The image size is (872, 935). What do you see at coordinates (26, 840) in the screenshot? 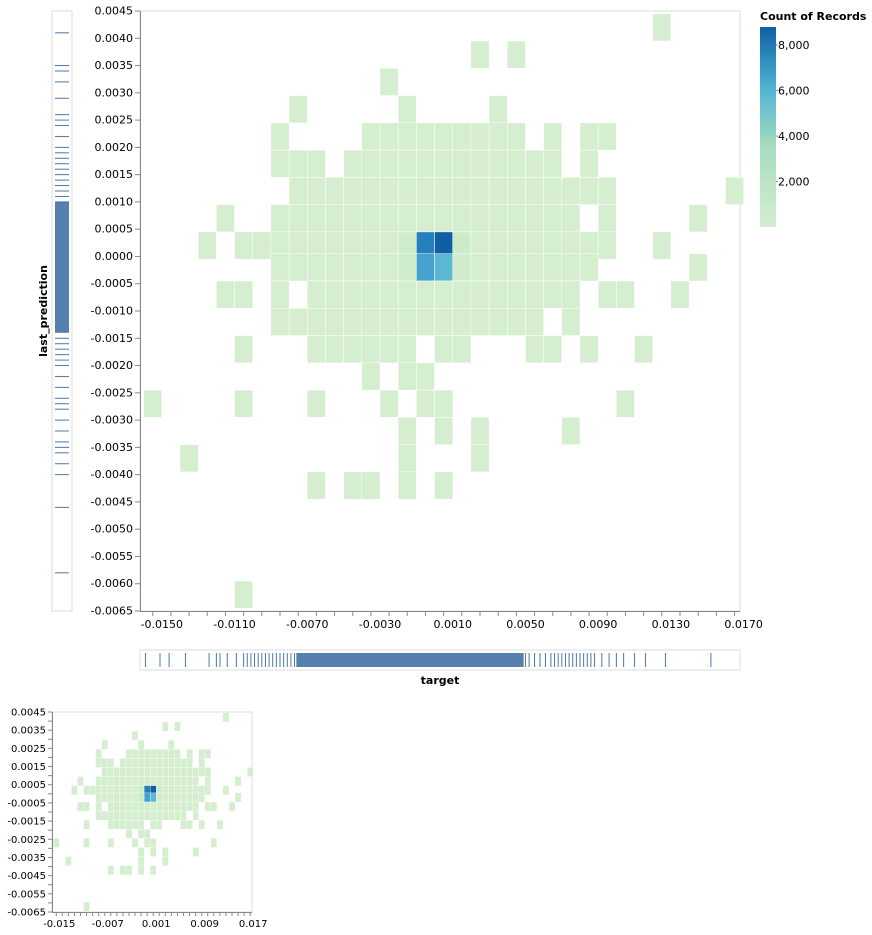
I see `mini-y-tick-label: -0.0025` at bounding box center [26, 840].